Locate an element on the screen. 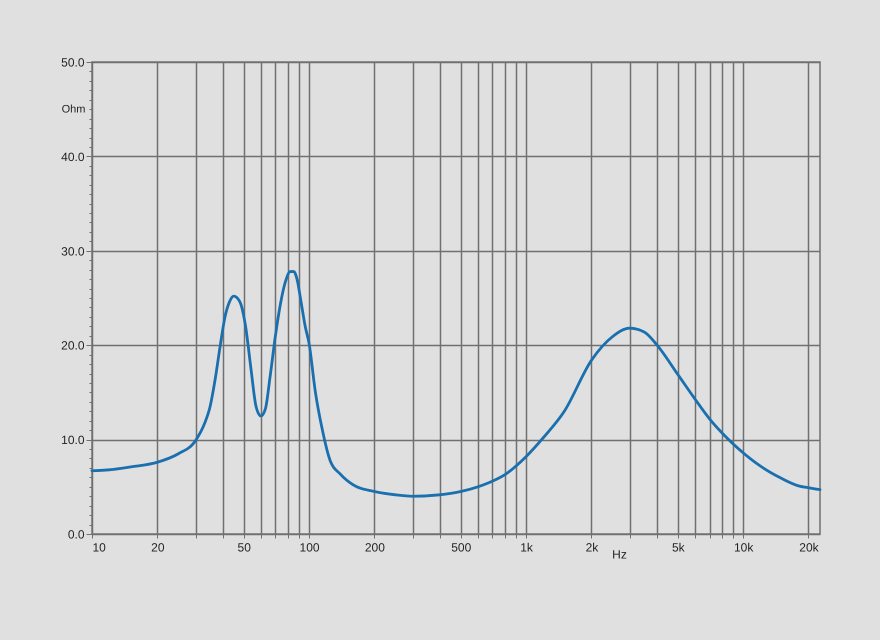  x-axis-title: Hz is located at coordinates (619, 555).